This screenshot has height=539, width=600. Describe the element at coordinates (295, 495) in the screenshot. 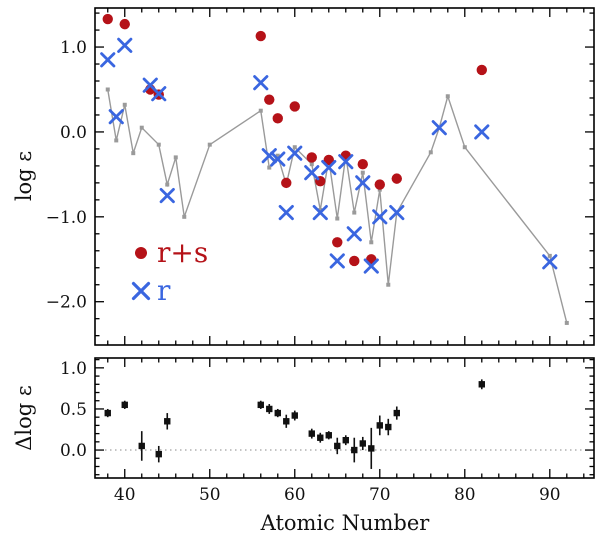

I see `svg-text: 60` at that location.